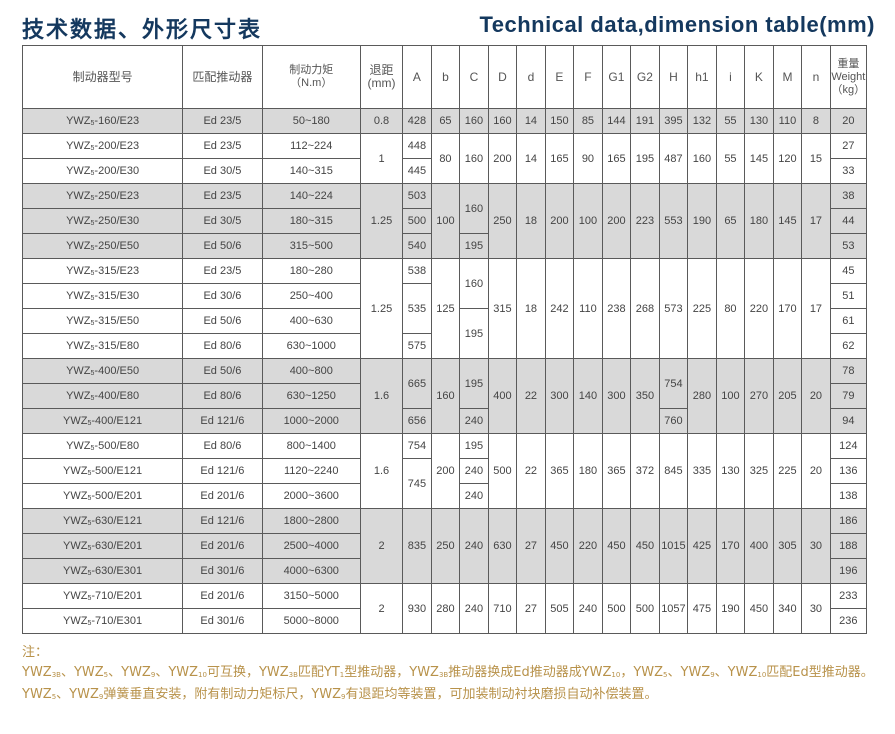  Describe the element at coordinates (102, 546) in the screenshot. I see `model-cell: YWZ5-630/E201` at that location.